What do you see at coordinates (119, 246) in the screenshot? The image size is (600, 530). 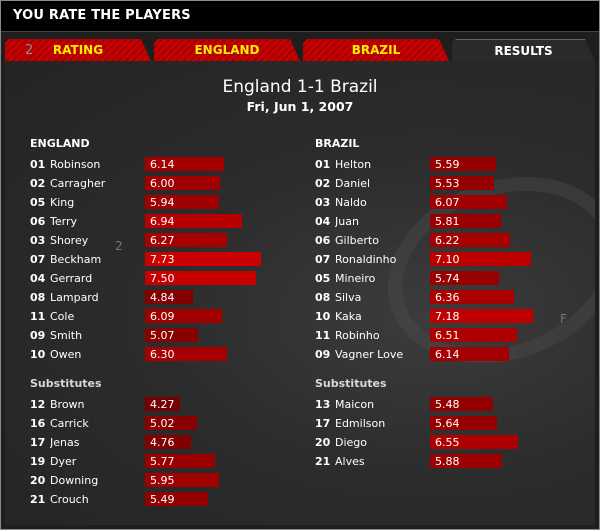 I see `background-decoration-digit: 2` at bounding box center [119, 246].